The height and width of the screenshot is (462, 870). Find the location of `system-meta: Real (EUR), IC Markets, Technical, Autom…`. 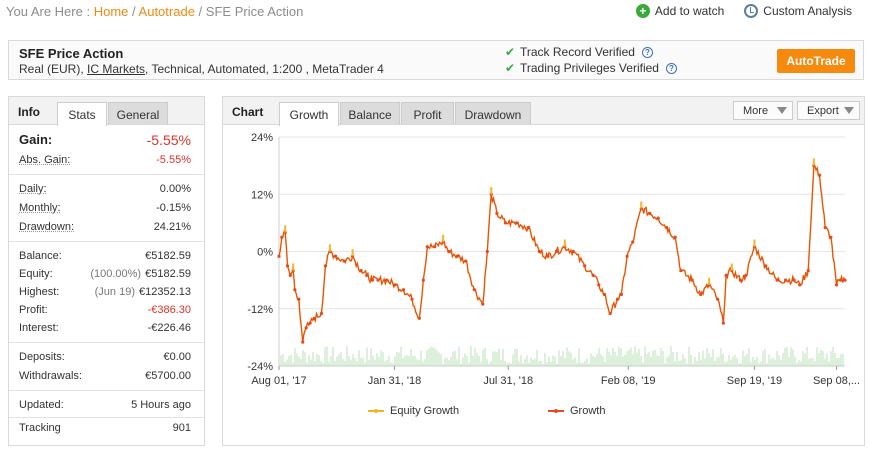

system-meta: Real (EUR), IC Markets, Technical, Autom… is located at coordinates (201, 69).